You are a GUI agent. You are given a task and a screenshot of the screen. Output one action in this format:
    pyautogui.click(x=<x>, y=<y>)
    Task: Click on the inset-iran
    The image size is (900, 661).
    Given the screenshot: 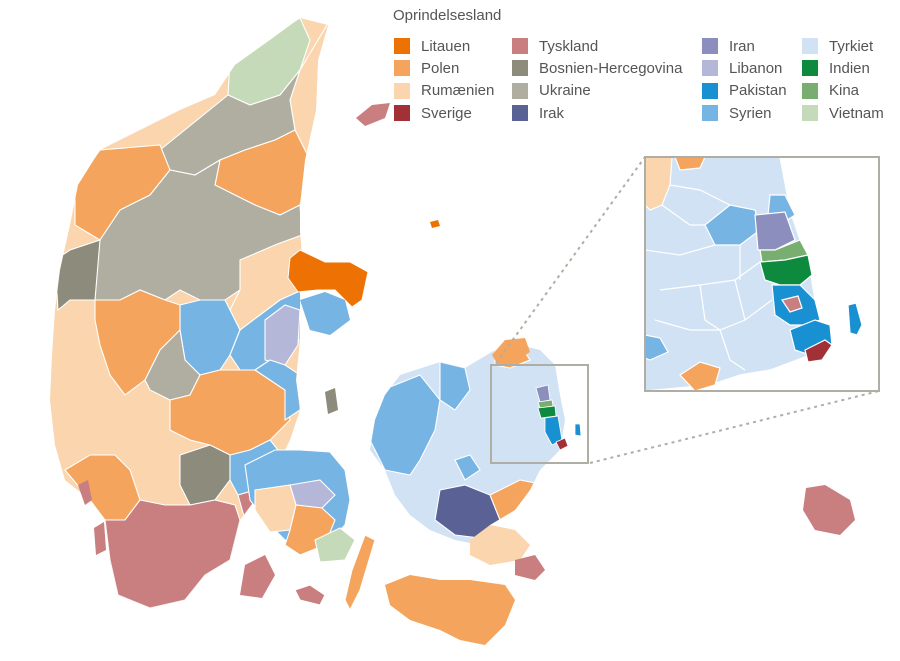 What is the action you would take?
    pyautogui.click(x=775, y=231)
    